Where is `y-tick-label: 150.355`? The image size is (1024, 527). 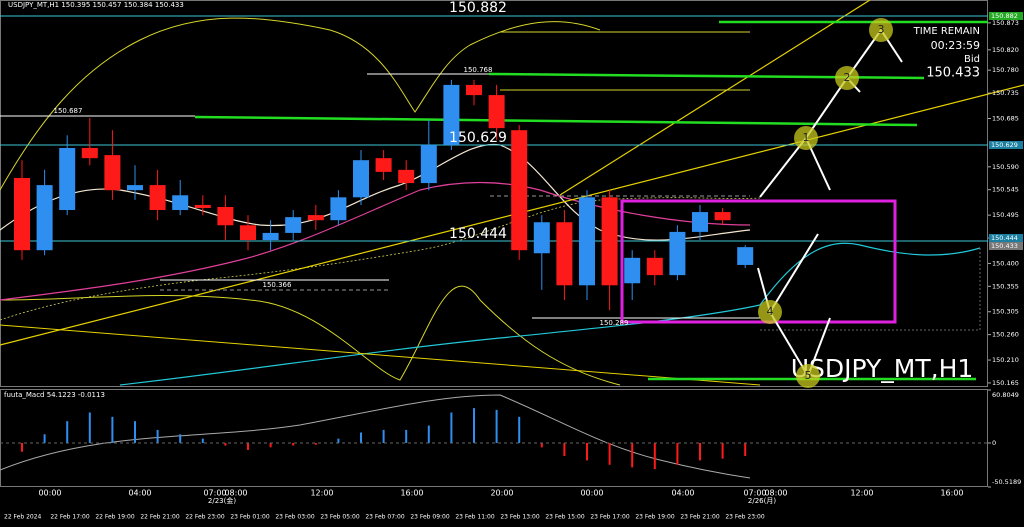 y-tick-label: 150.355 is located at coordinates (1005, 286).